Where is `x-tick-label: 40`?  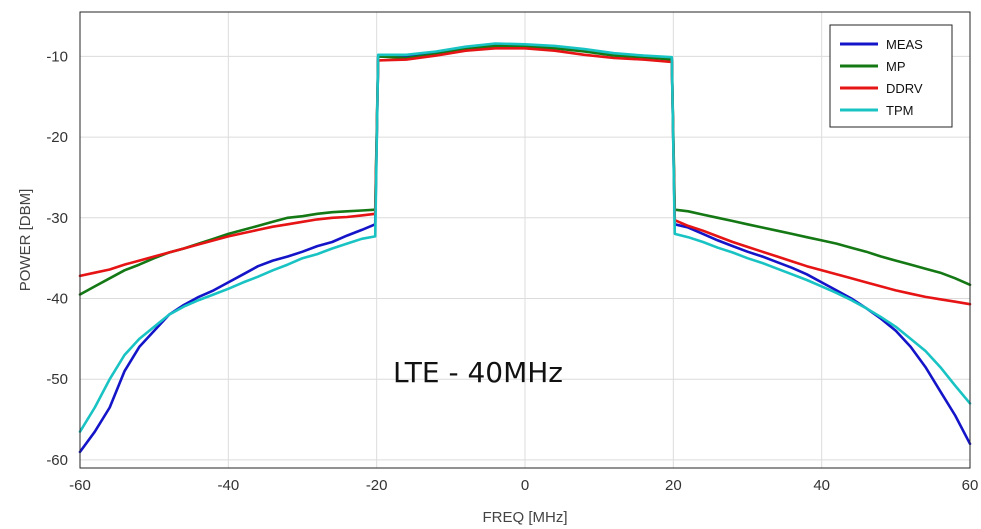
x-tick-label: 40 is located at coordinates (821, 485).